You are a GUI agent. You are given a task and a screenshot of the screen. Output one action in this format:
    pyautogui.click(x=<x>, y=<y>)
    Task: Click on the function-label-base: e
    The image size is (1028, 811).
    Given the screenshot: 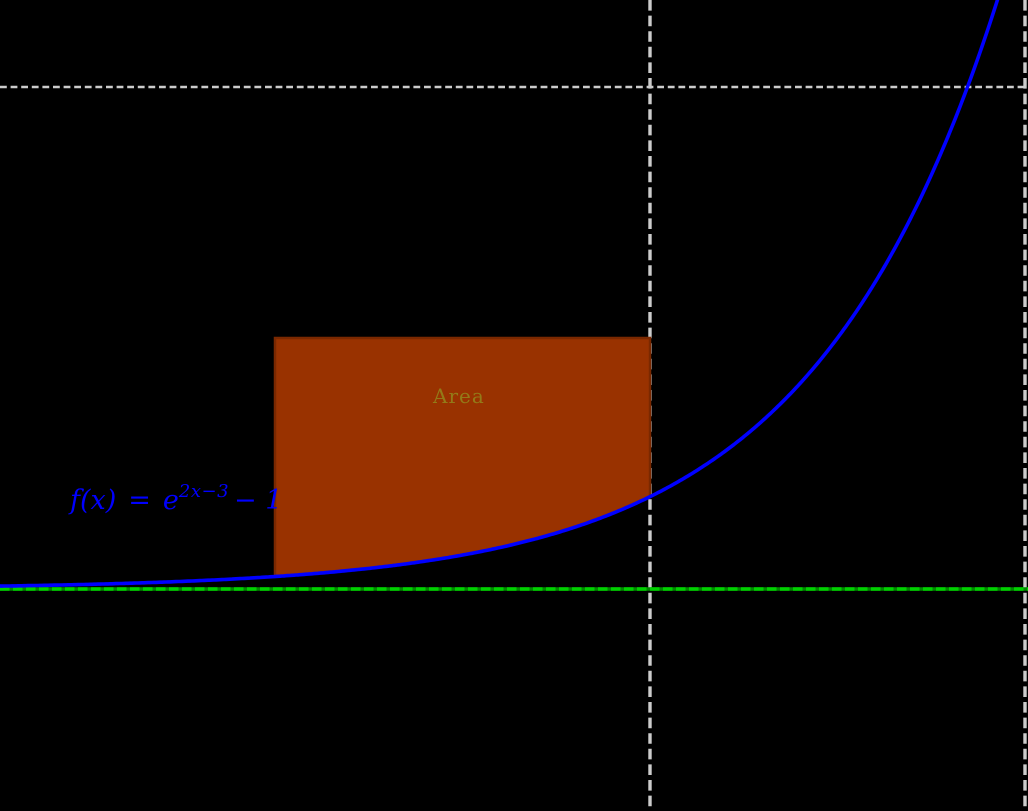 What is the action you would take?
    pyautogui.click(x=170, y=500)
    